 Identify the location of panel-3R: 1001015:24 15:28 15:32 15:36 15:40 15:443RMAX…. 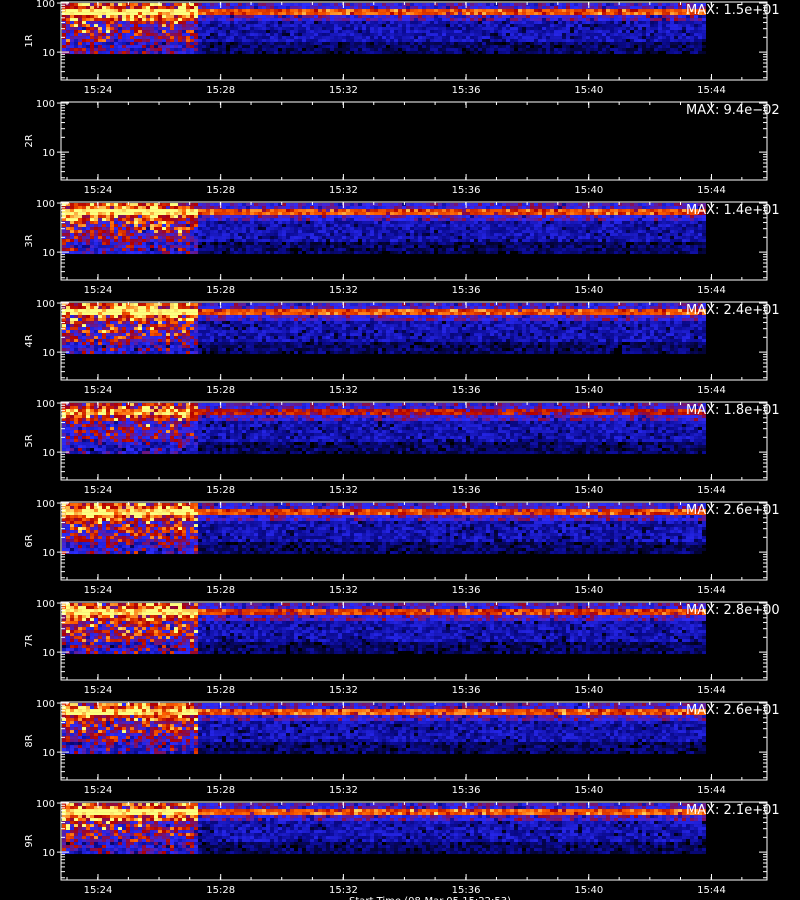
(402, 247).